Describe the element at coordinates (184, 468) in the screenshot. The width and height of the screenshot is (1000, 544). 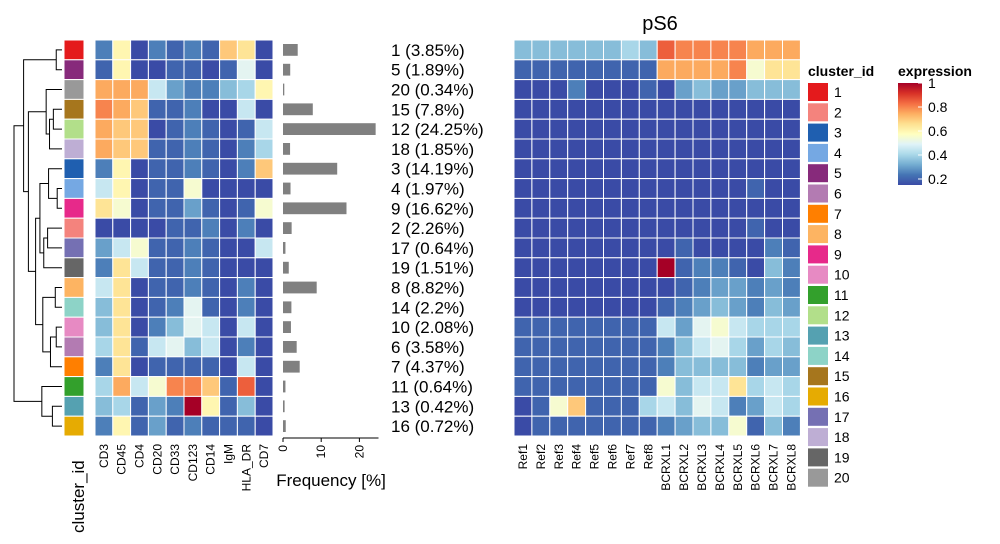
I see `marker-column-labels: CD3 CD45 CD4 CD20 CD33 CD123 CD14 IgM HLA_DR CD7` at that location.